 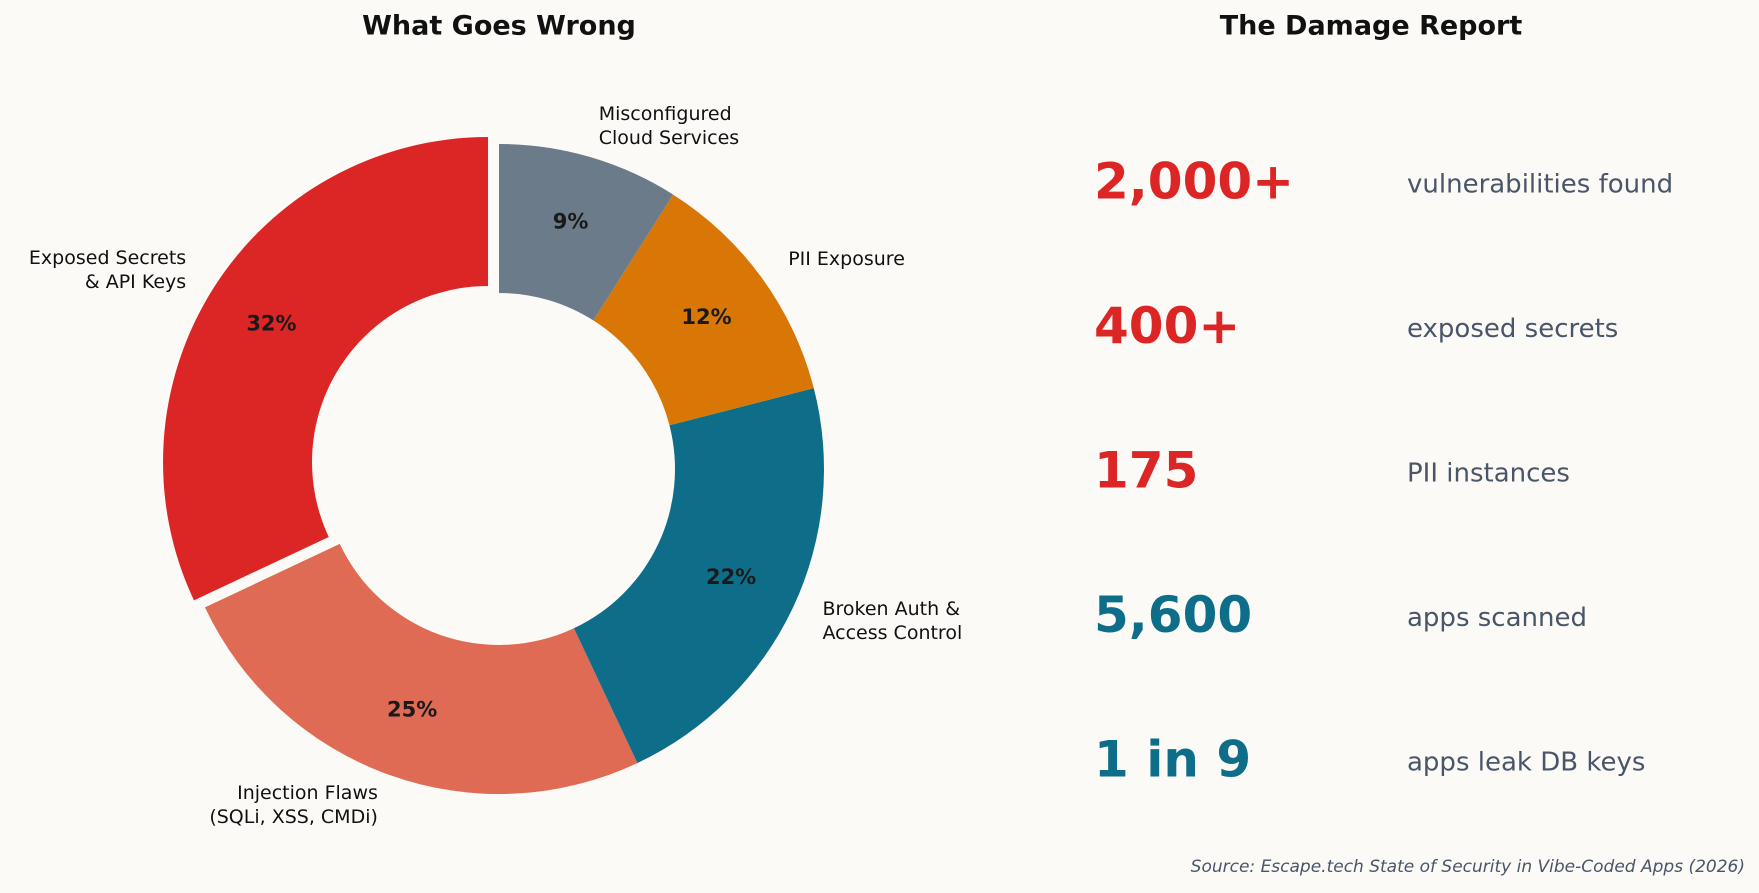 I want to click on value-label: 12%, so click(x=706, y=317).